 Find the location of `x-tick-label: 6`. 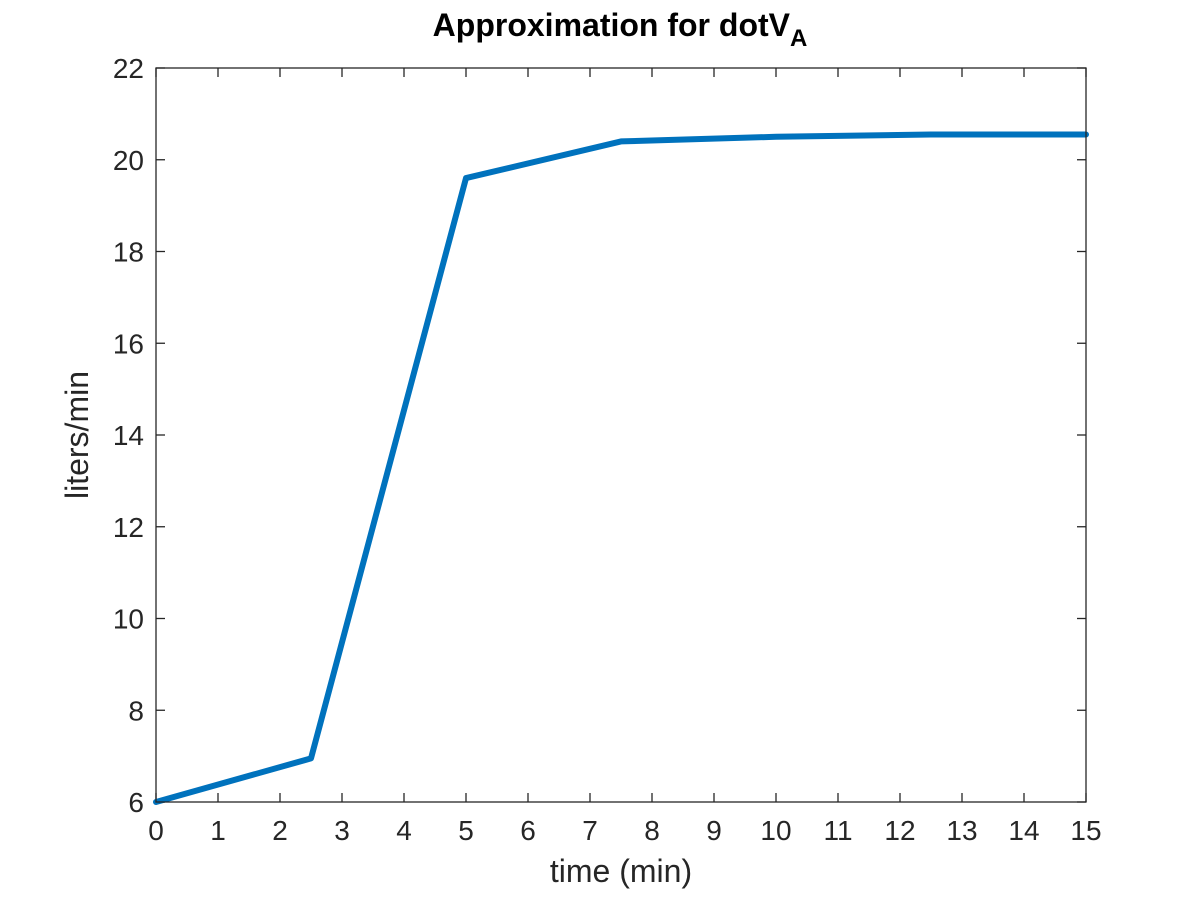

x-tick-label: 6 is located at coordinates (528, 830).